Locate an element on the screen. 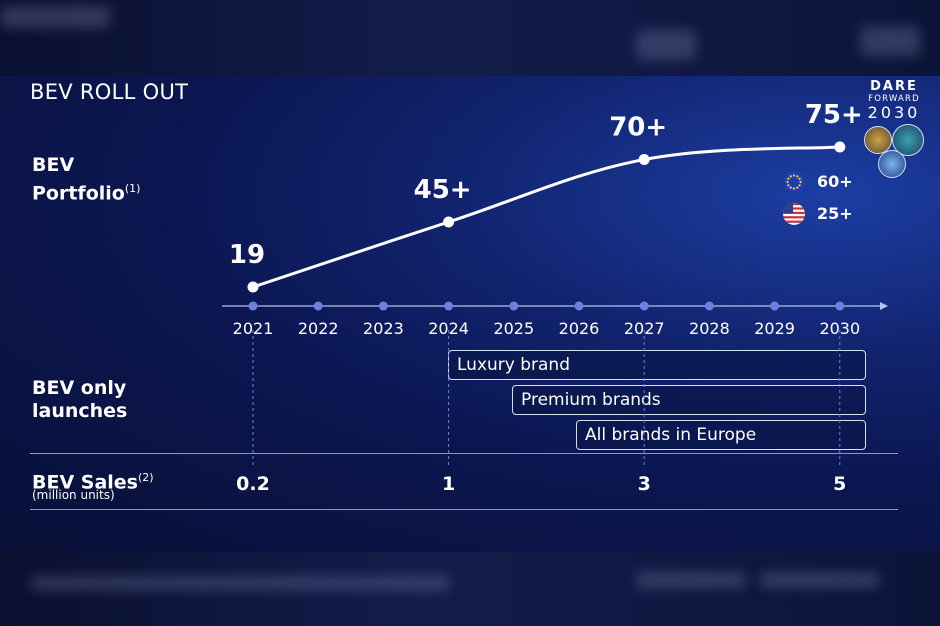 The height and width of the screenshot is (626, 940). portfolio-value-label: 19 is located at coordinates (247, 255).